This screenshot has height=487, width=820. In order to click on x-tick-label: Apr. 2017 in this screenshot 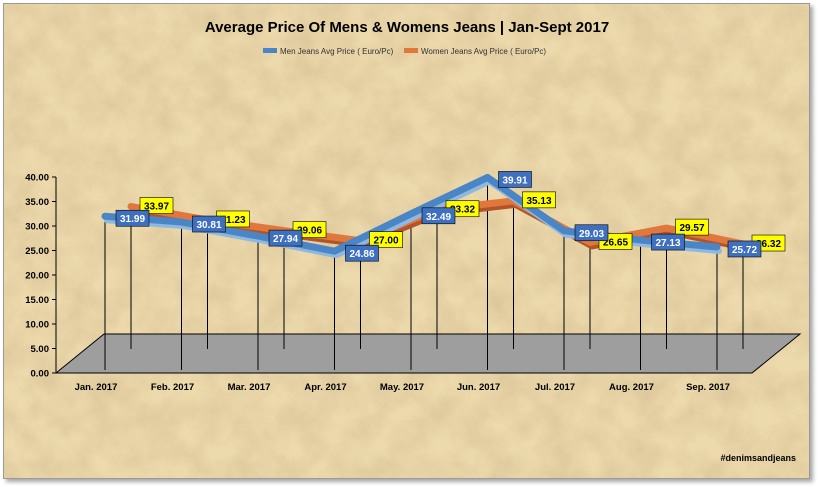, I will do `click(325, 387)`.